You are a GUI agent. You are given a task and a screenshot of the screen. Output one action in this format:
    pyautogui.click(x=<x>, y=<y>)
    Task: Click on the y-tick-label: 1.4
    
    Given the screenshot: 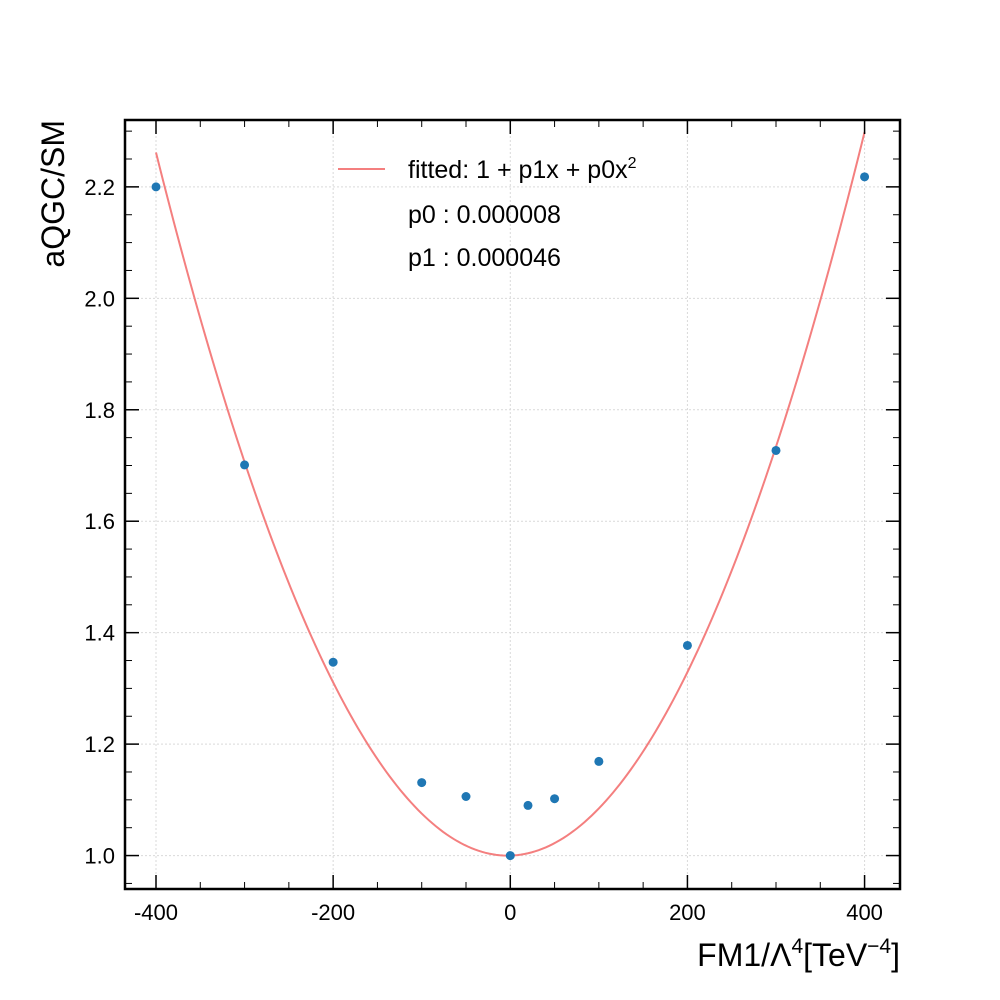 What is the action you would take?
    pyautogui.click(x=99, y=633)
    